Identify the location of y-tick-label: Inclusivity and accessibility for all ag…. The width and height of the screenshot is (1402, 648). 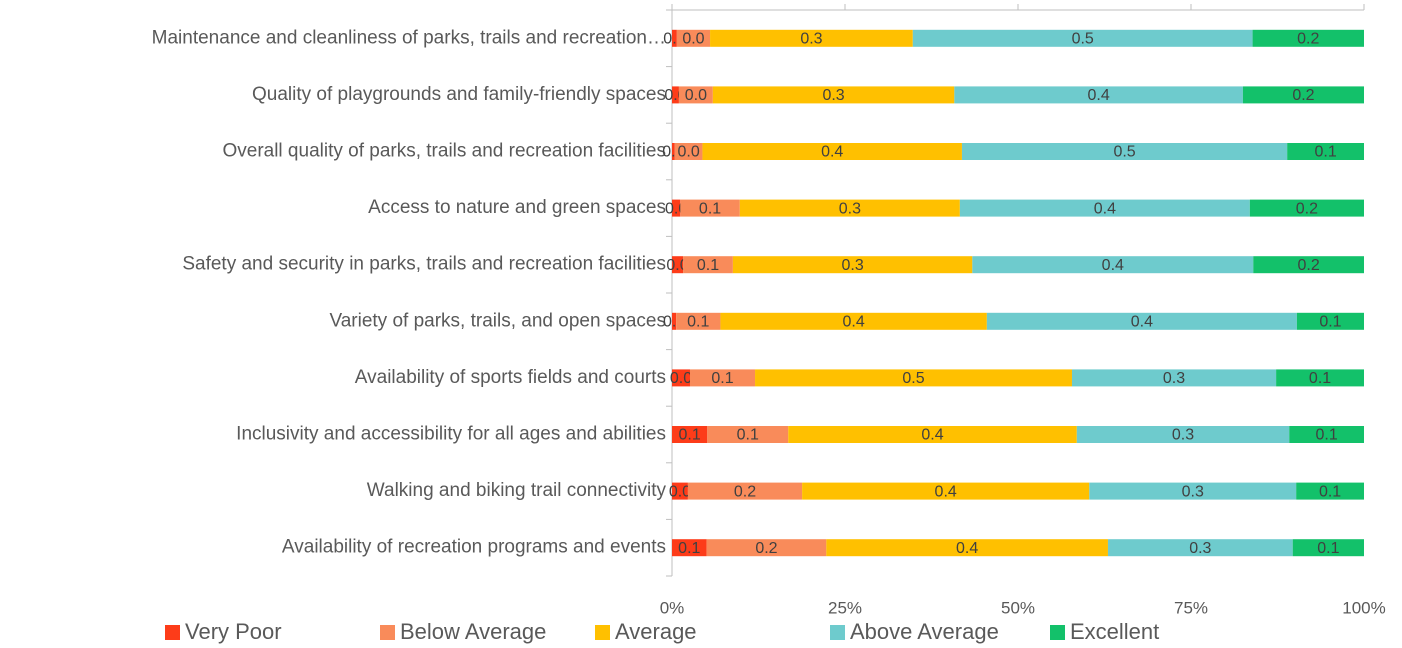
(451, 434).